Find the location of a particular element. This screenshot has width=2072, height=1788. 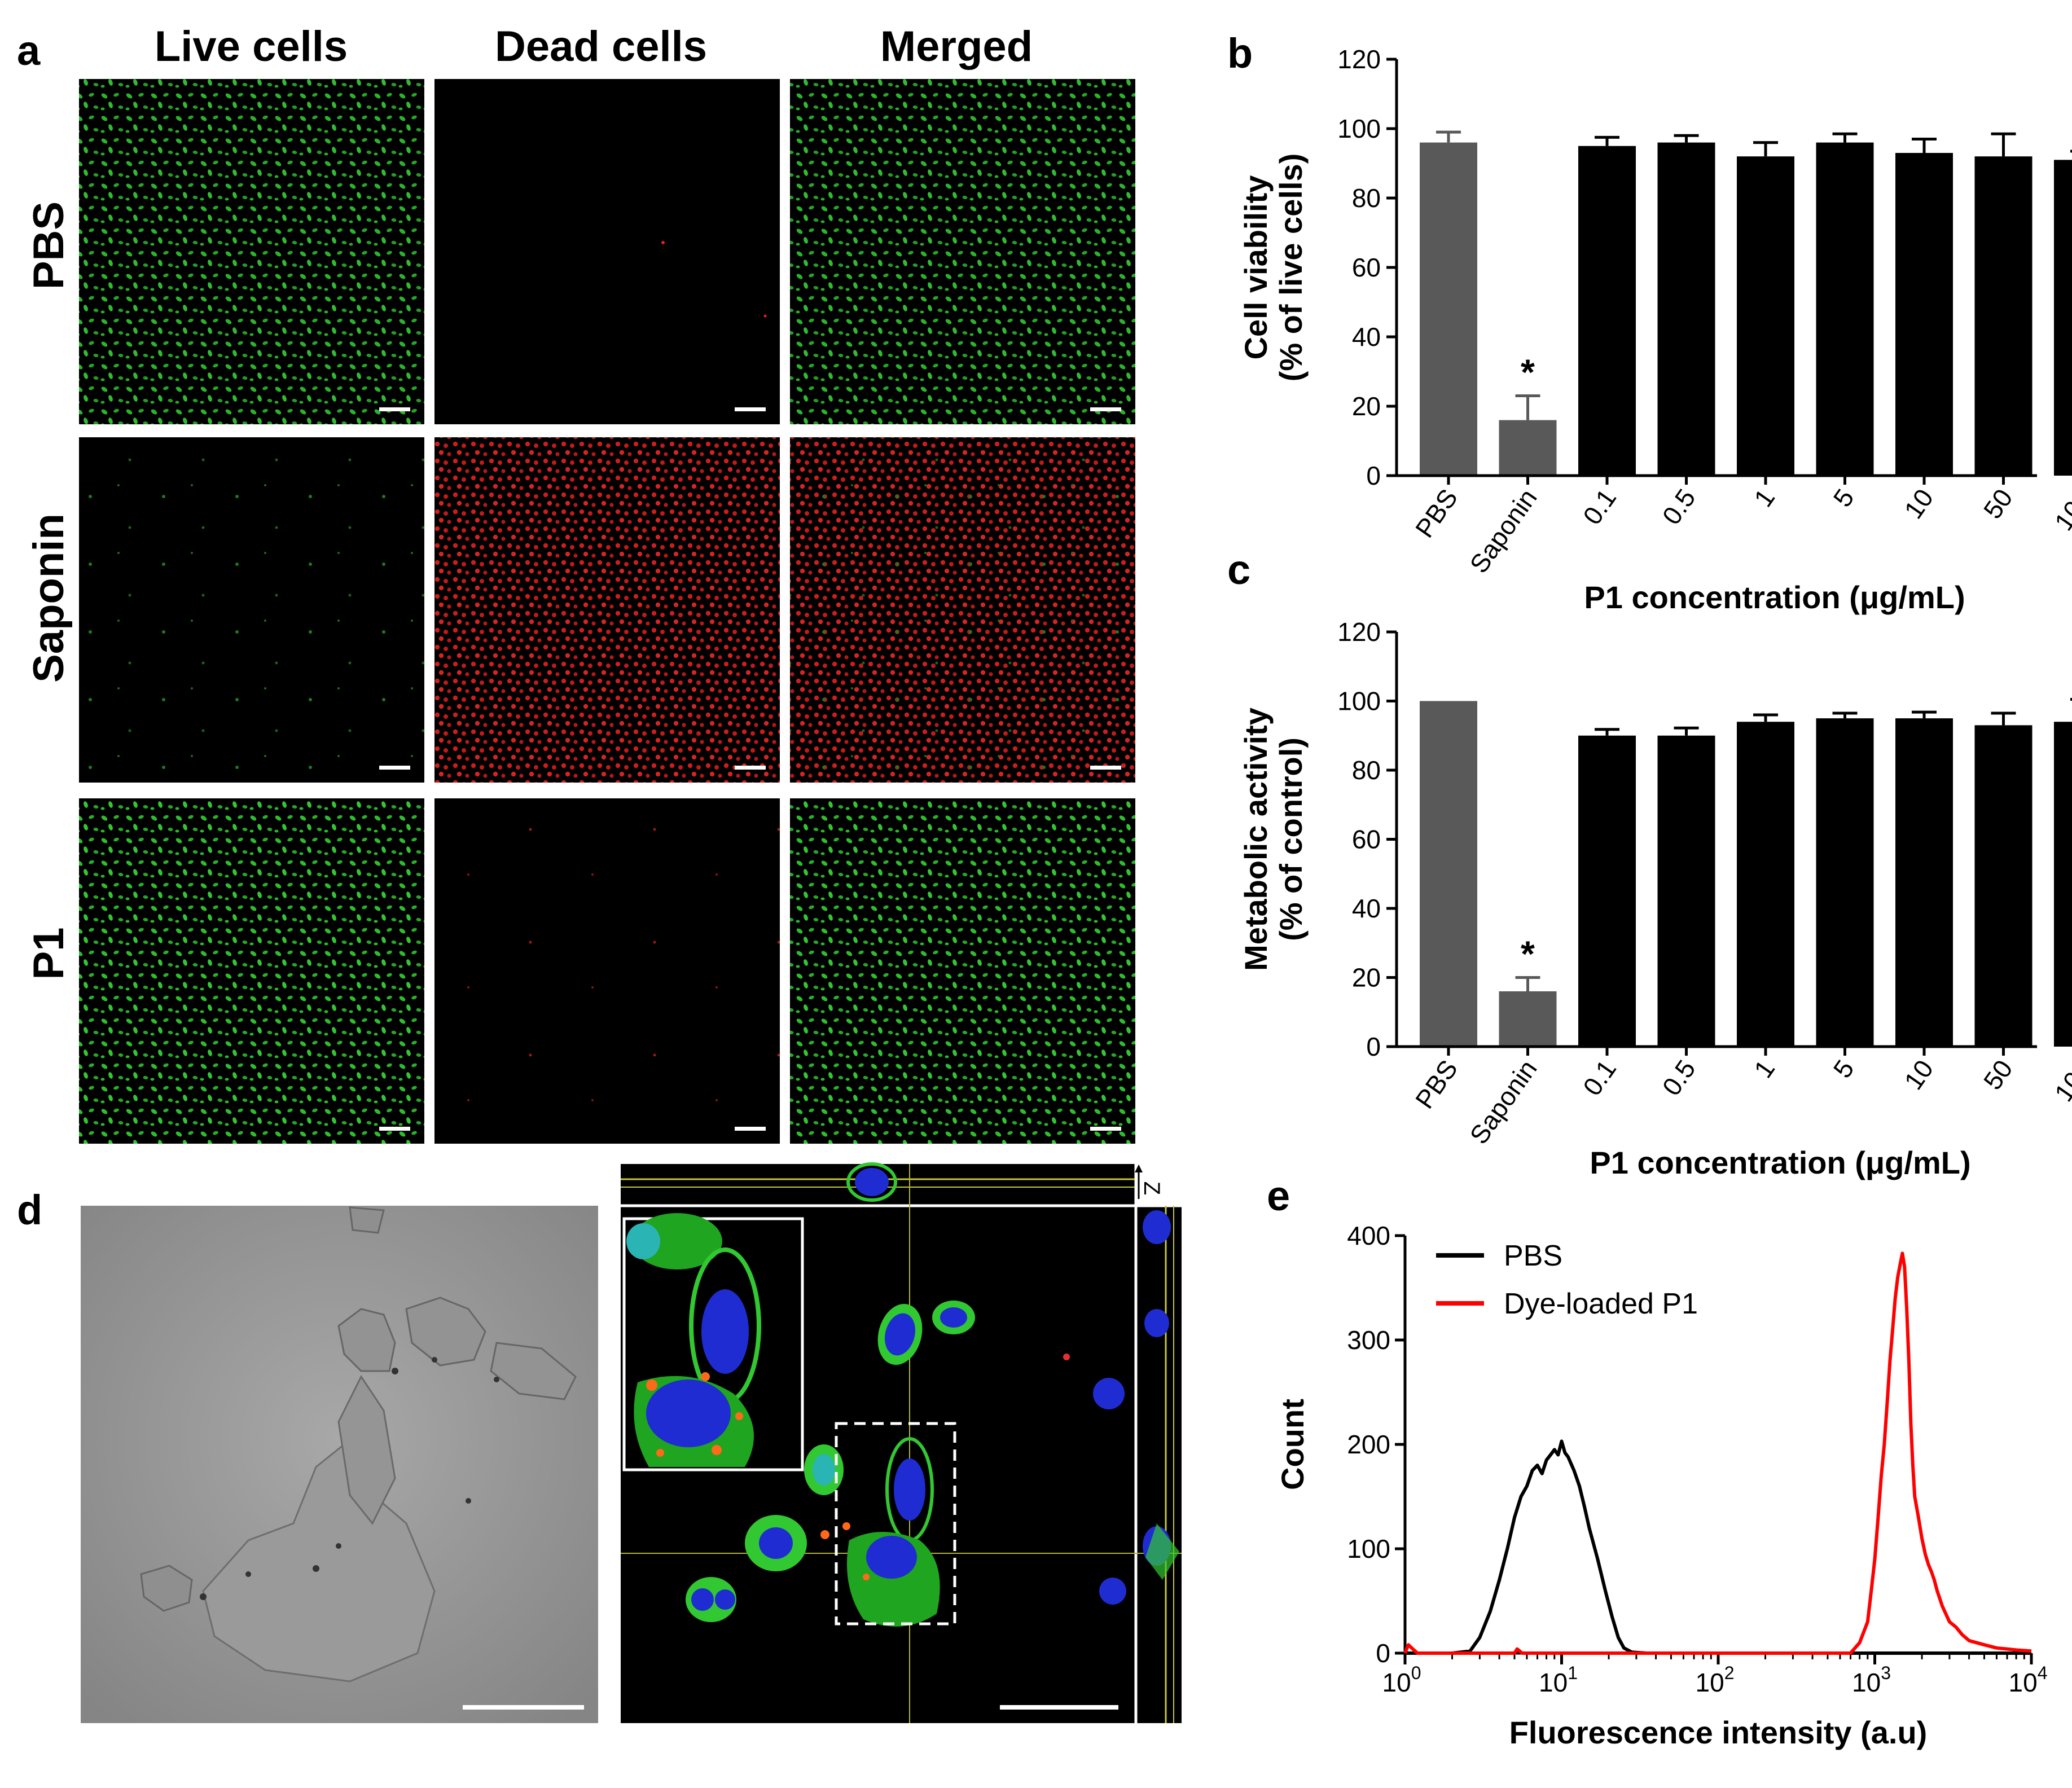

series-line-pbs is located at coordinates (1718, 1547).